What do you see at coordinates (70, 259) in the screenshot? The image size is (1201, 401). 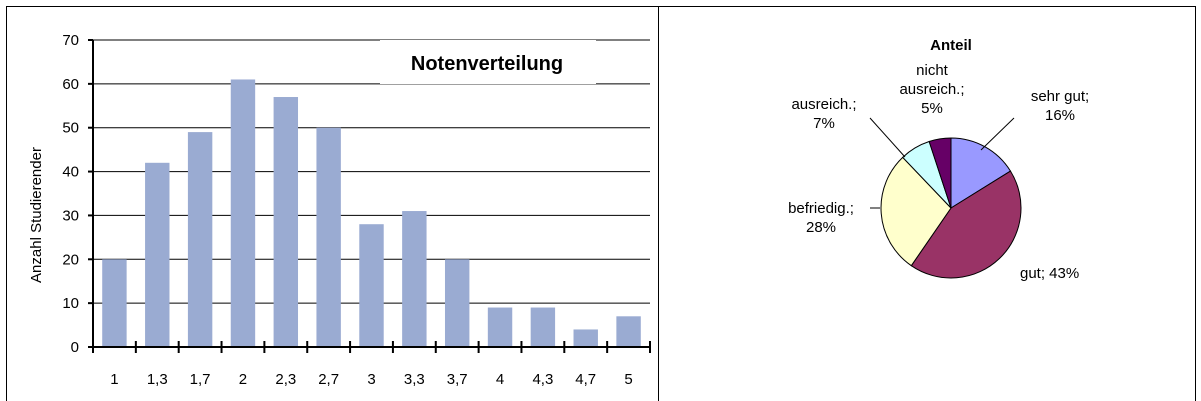 I see `y-tick-label: 20` at bounding box center [70, 259].